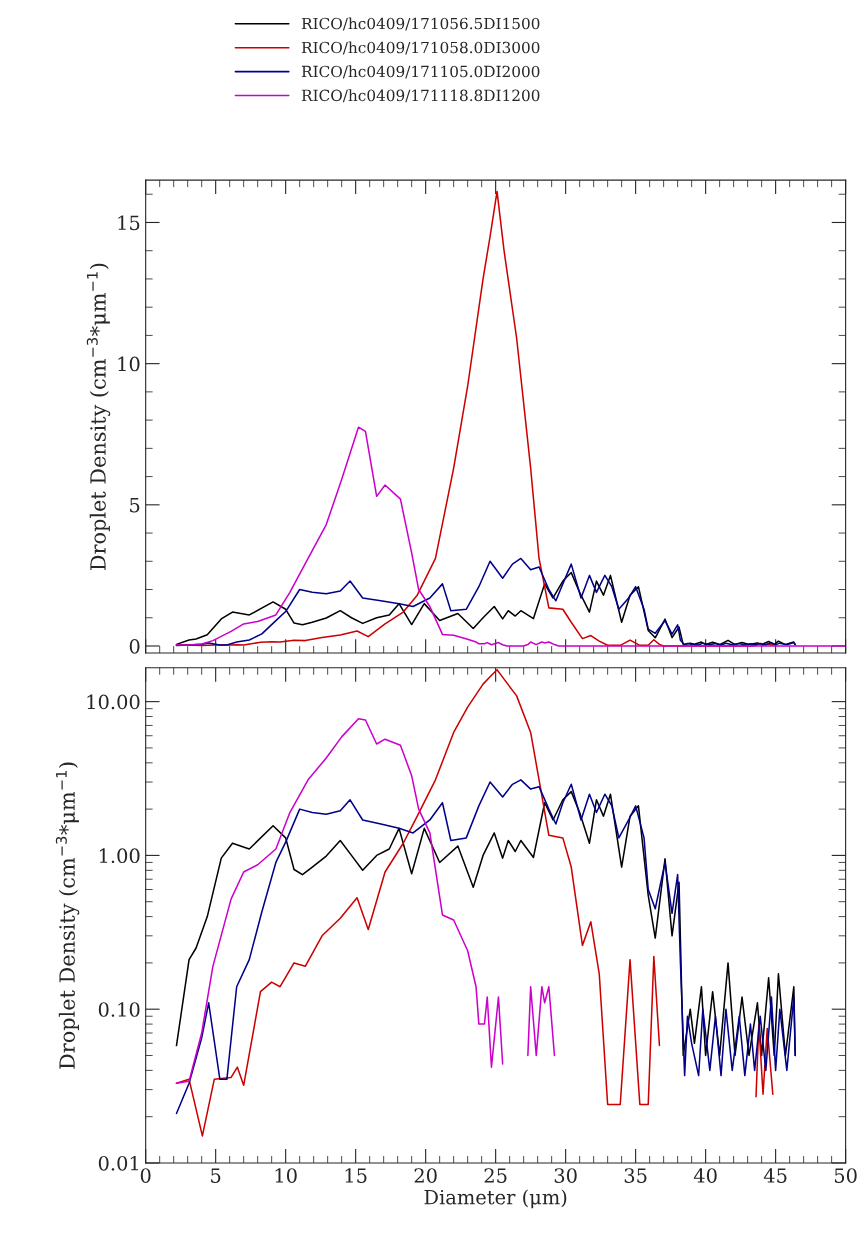 Image resolution: width=862 pixels, height=1238 pixels. What do you see at coordinates (129, 364) in the screenshot?
I see `y-tick-label: 10` at bounding box center [129, 364].